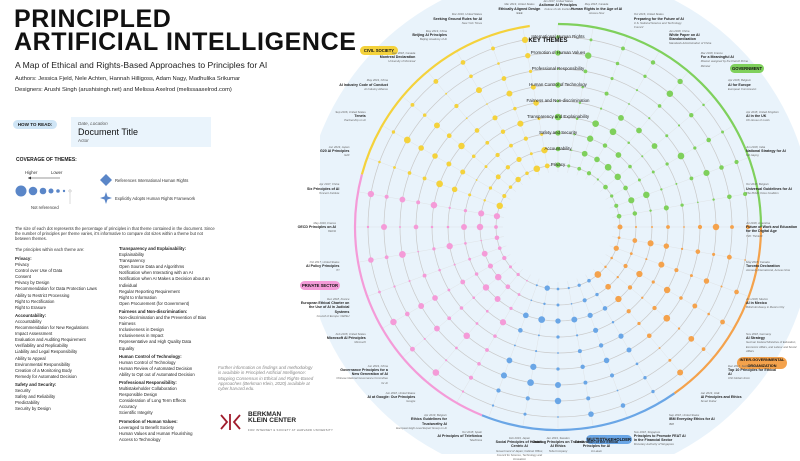  Describe the element at coordinates (31, 172) in the screenshot. I see `coverage-higher-label: Higher` at that location.